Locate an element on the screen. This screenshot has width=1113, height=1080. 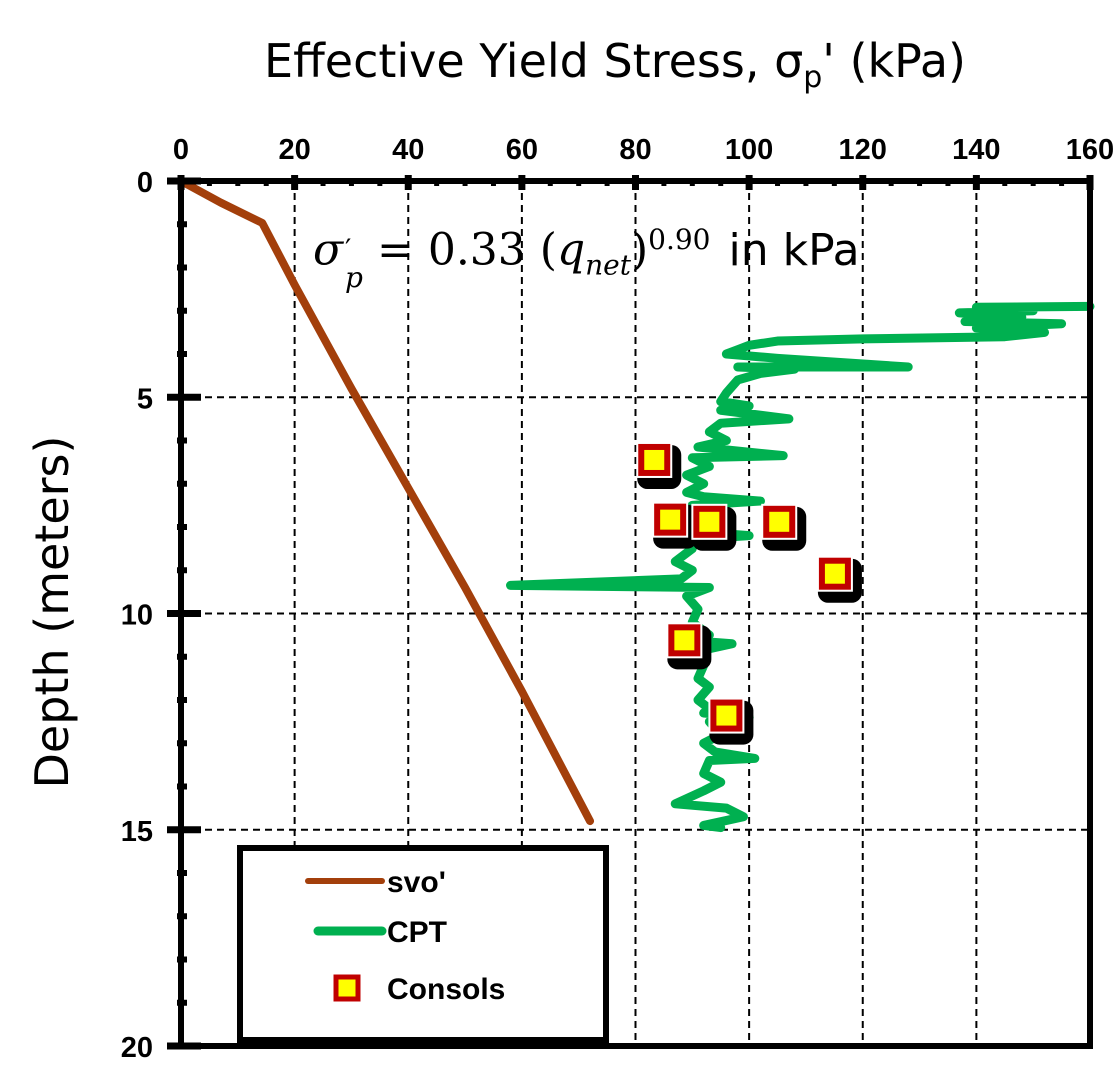
legend-swatch-marker is located at coordinates (347, 988).